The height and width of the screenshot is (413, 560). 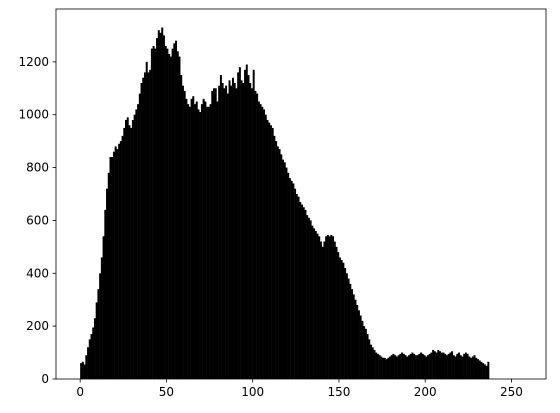 What do you see at coordinates (299, 389) in the screenshot?
I see `x-axis: 0 50 100 150 200 250` at bounding box center [299, 389].